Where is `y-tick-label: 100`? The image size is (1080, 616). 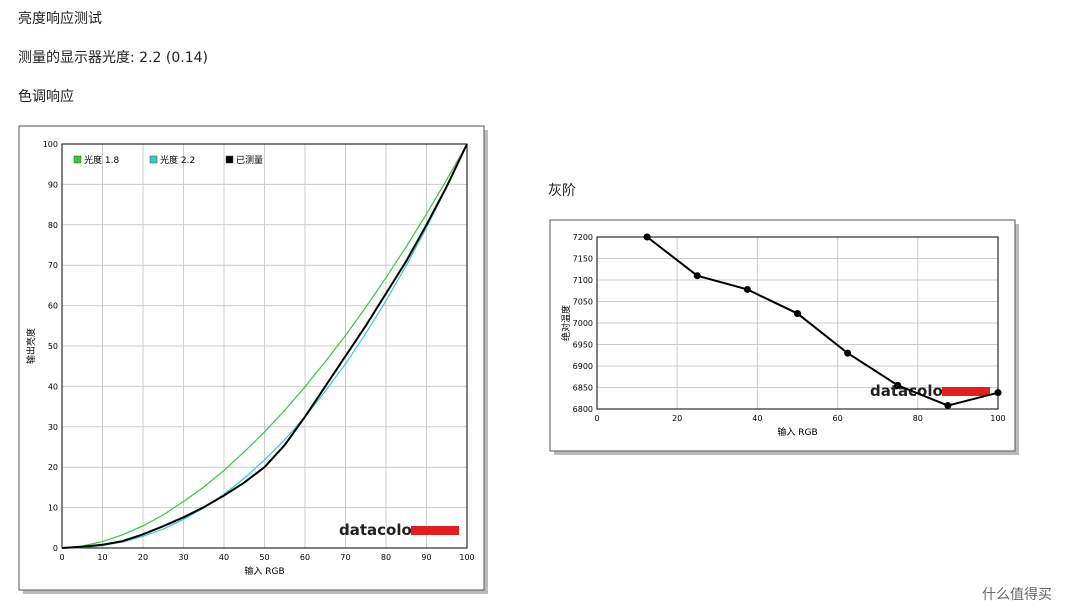
y-tick-label: 100 is located at coordinates (50, 144).